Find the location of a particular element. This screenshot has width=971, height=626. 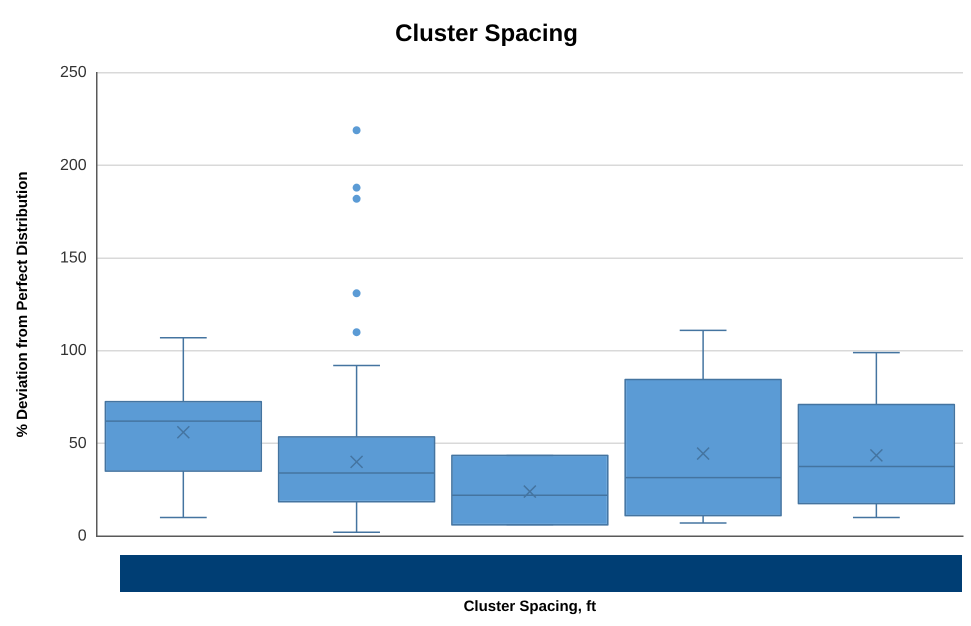

y-tick-label: 50 is located at coordinates (77, 443).